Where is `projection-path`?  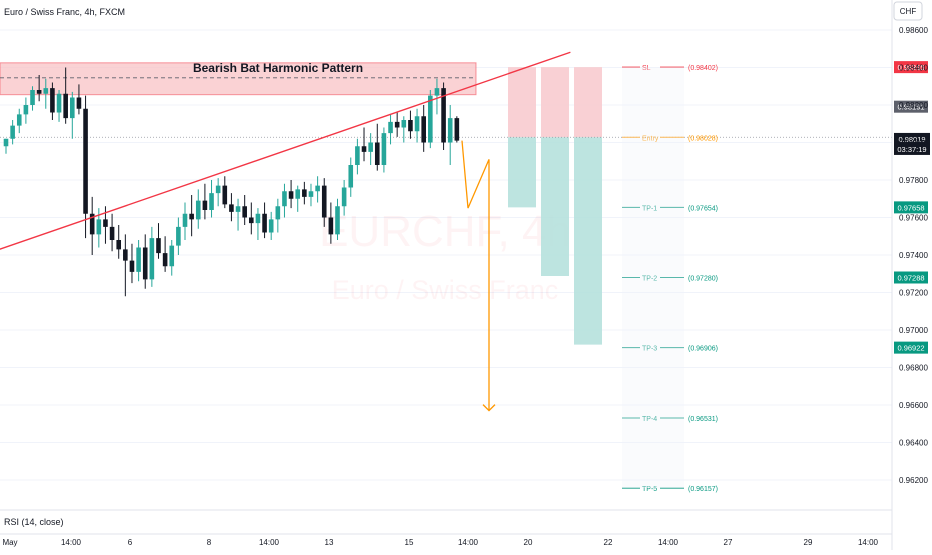
projection-path is located at coordinates (475, 275).